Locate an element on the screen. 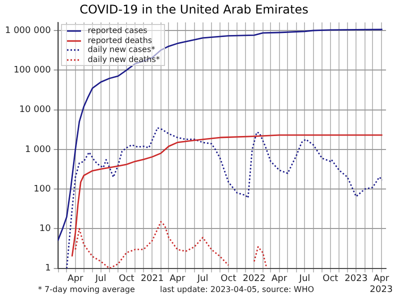 The image size is (400, 300). y-tick-label: 10 000 is located at coordinates (35, 110).